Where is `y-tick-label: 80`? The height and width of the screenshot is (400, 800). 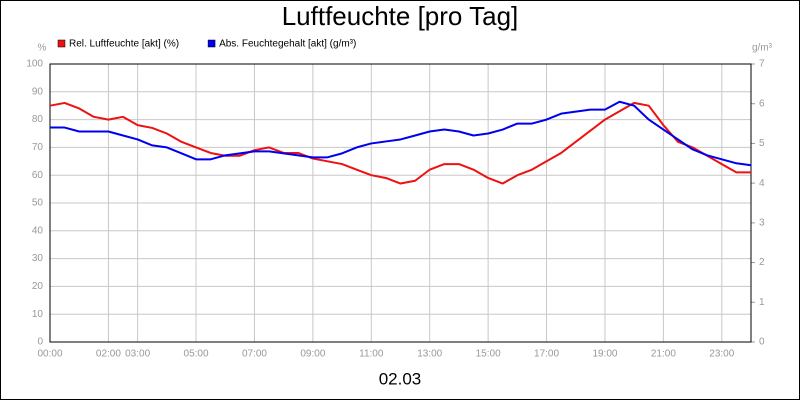
y-tick-label: 80 is located at coordinates (38, 119).